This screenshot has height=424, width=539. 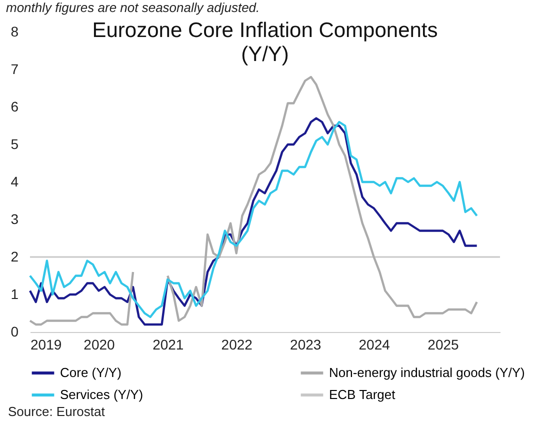 I want to click on x-tick-label: 2023, so click(x=306, y=344).